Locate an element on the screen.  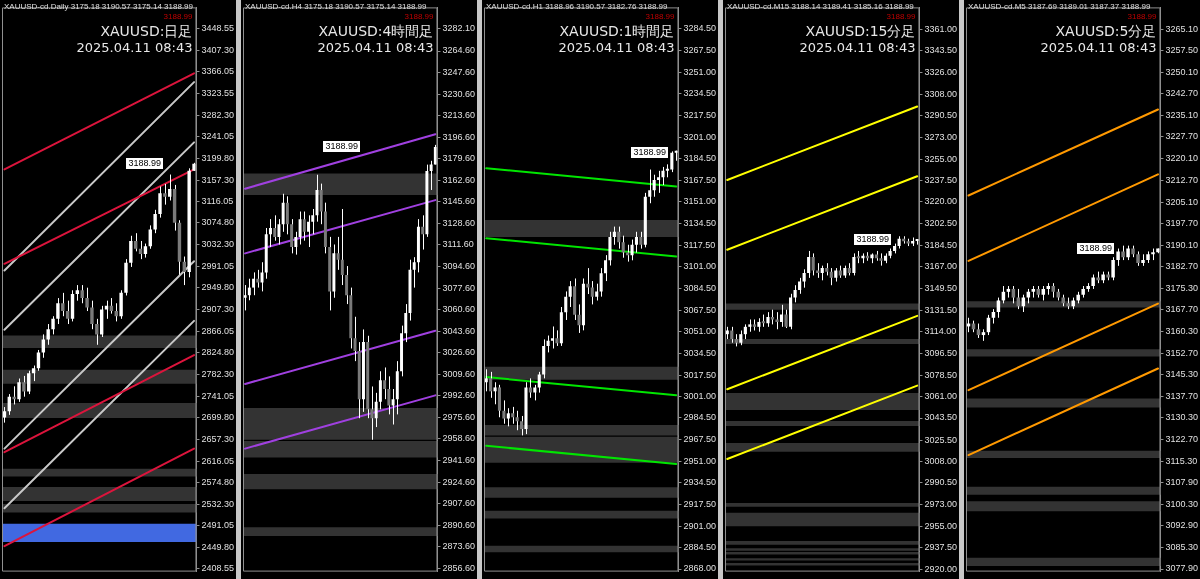
annotation: XAUUSD-cd.Daily 3175.18 3190.57 3175.14 3188.99 is located at coordinates (99, 6).